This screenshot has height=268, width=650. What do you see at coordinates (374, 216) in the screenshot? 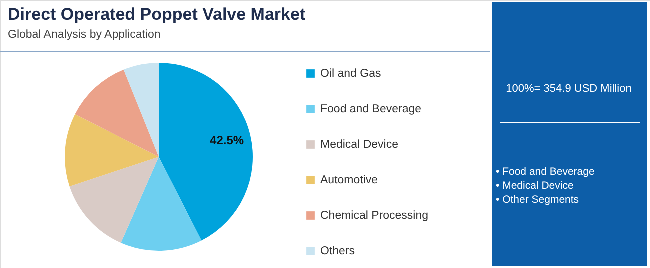
I see `legend-label: Chemical Processing` at bounding box center [374, 216].